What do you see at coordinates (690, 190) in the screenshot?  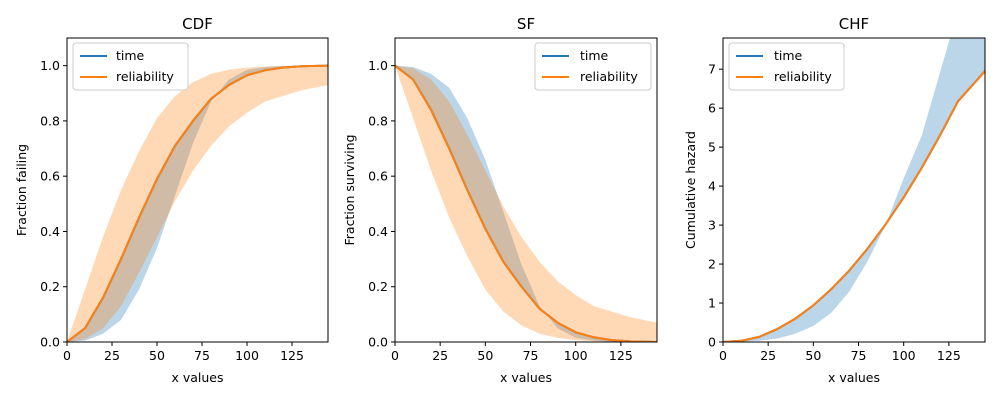 I see `y-axis-label: Cumulative hazard` at bounding box center [690, 190].